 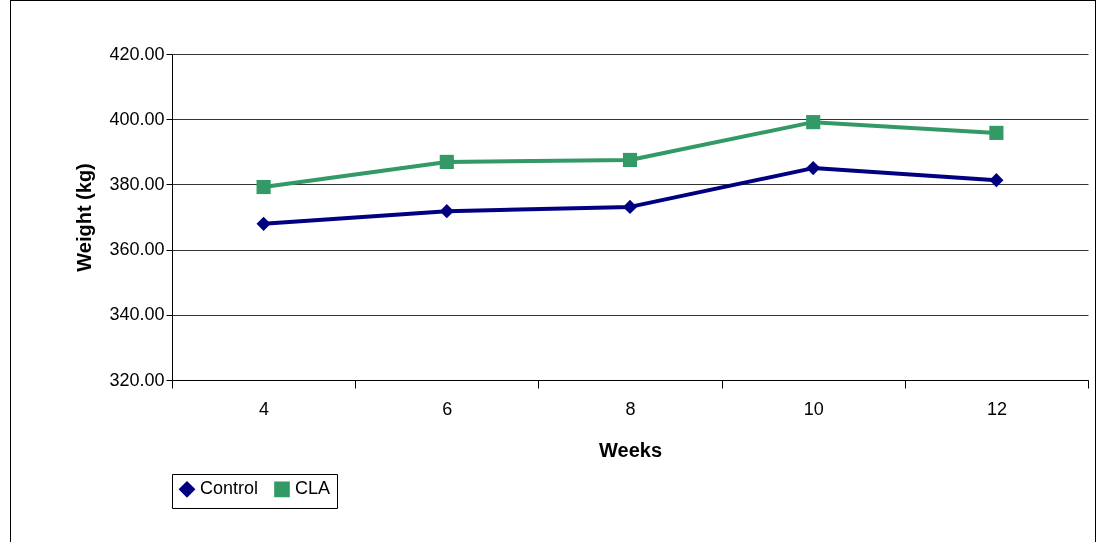 What do you see at coordinates (630, 449) in the screenshot?
I see `x-axis-title: Weeks` at bounding box center [630, 449].